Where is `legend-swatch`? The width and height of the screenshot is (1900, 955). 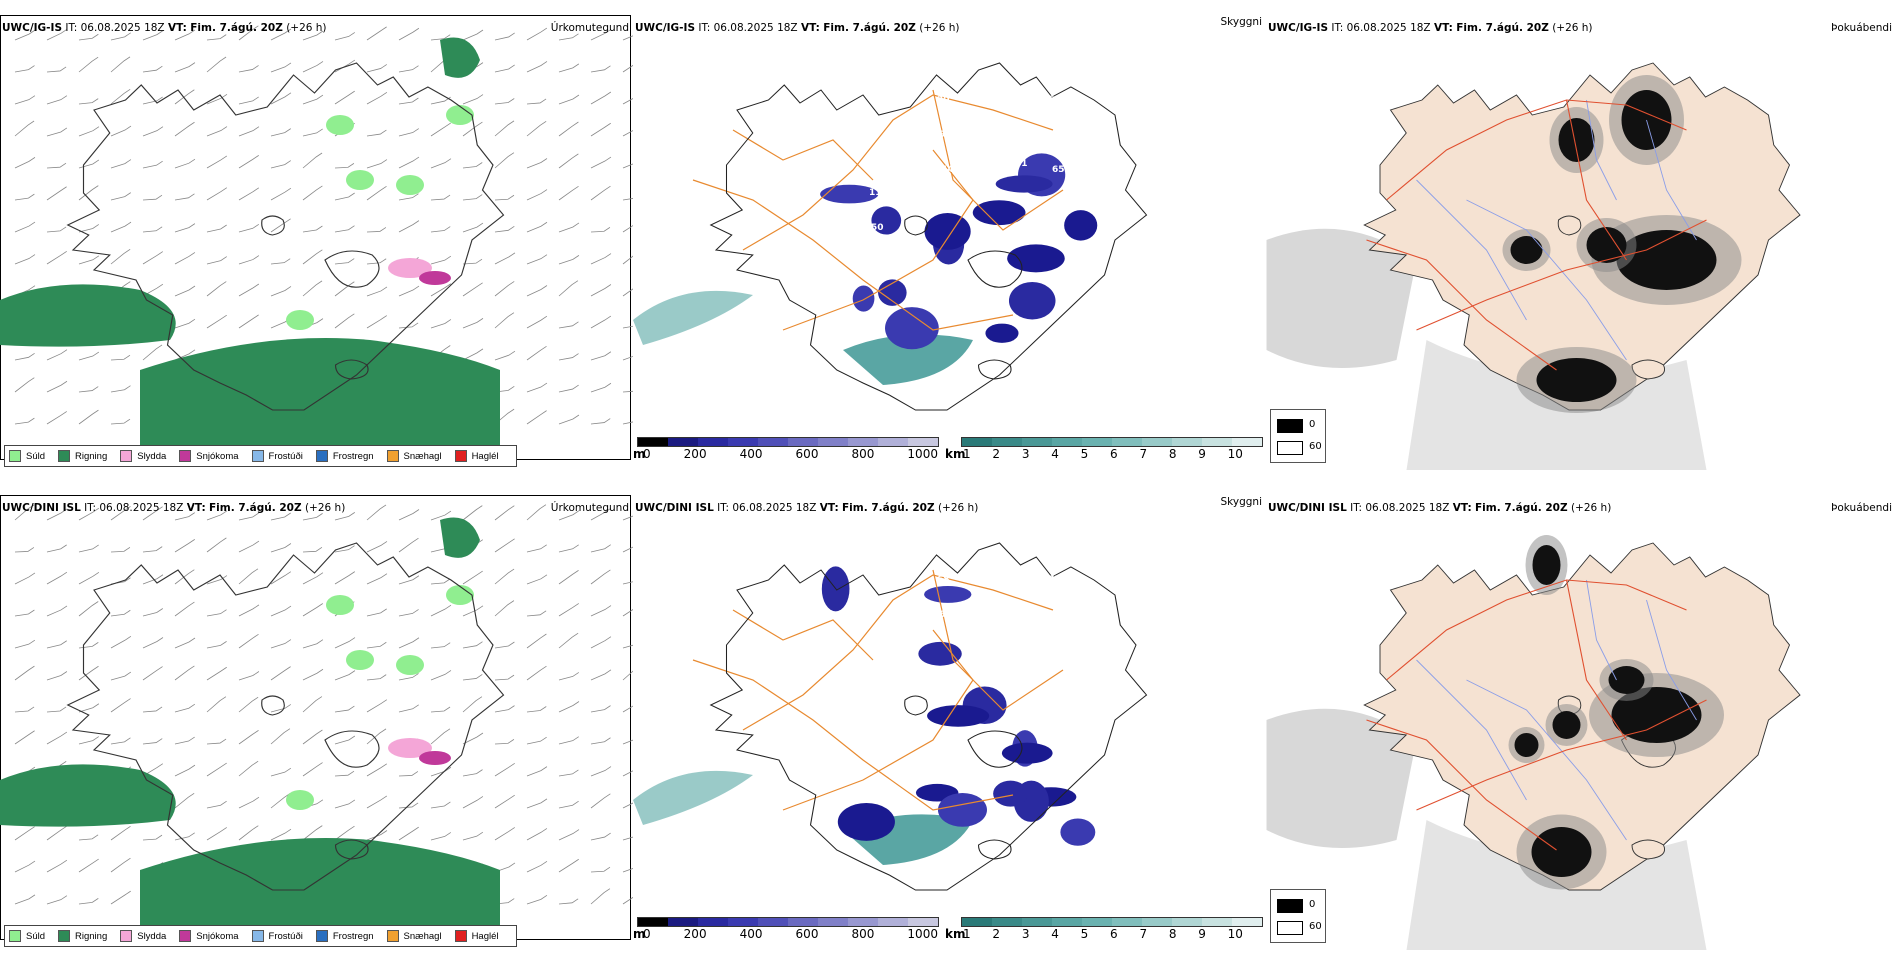
legend-swatch is located at coordinates (321, 456).